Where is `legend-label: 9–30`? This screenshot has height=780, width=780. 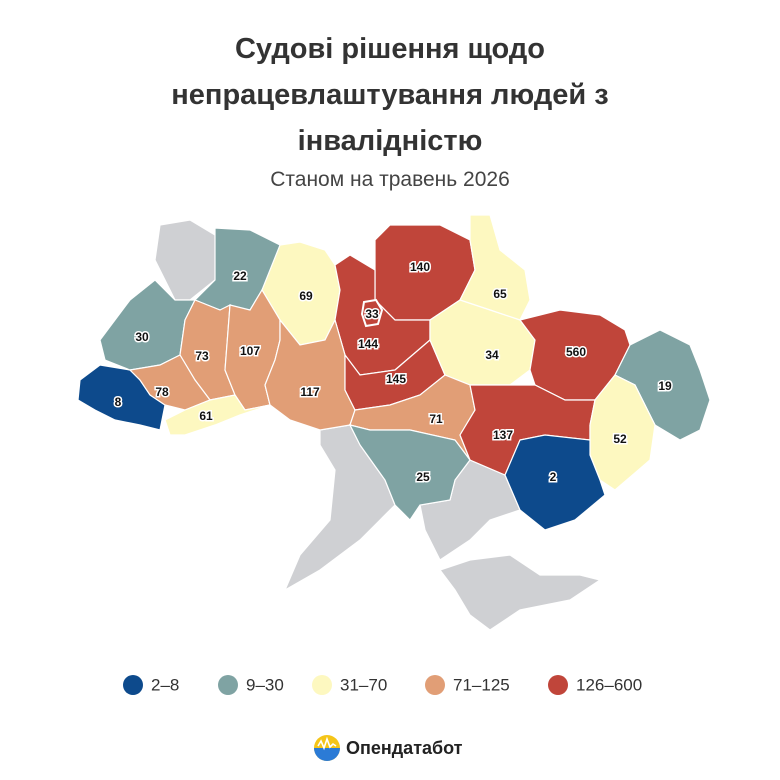
legend-label: 9–30 is located at coordinates (265, 684).